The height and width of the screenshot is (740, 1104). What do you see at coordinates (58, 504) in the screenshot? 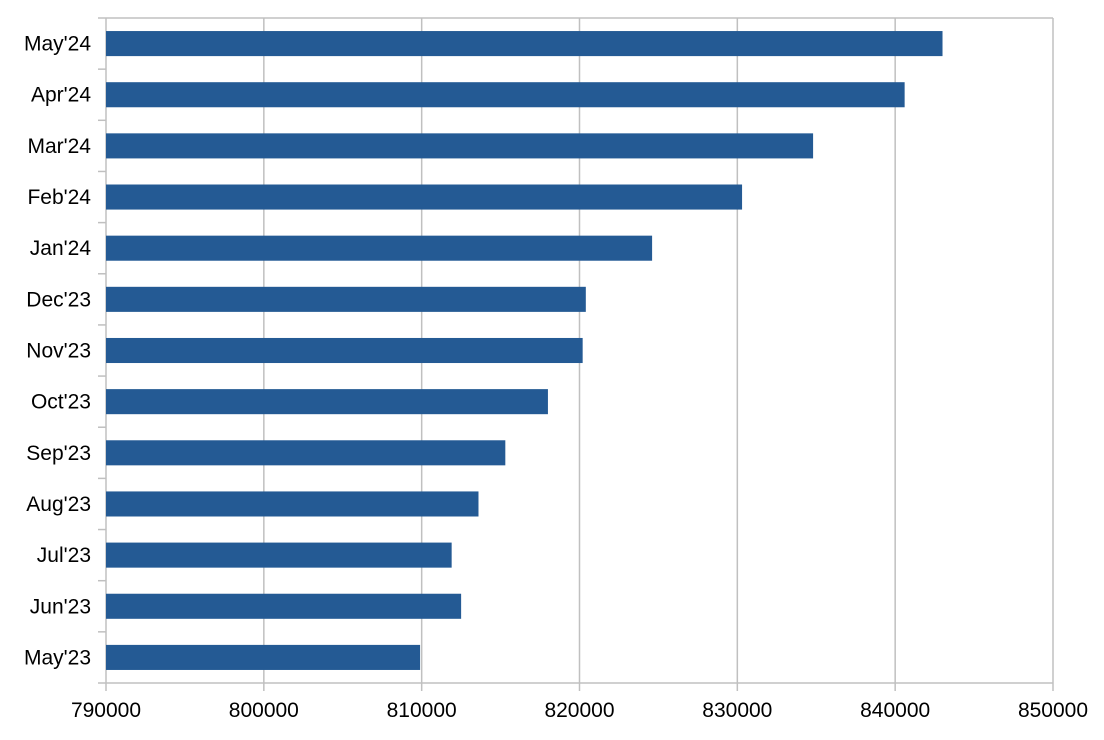
I see `y-category-label: Aug'23` at bounding box center [58, 504].